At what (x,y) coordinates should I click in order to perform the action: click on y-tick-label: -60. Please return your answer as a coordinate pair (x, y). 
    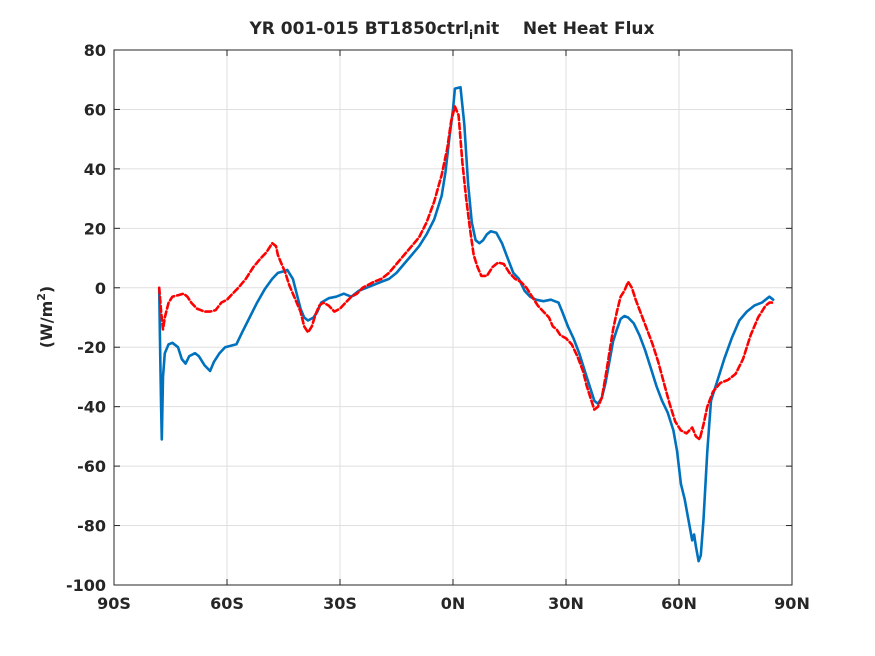
    Looking at the image, I should click on (91, 466).